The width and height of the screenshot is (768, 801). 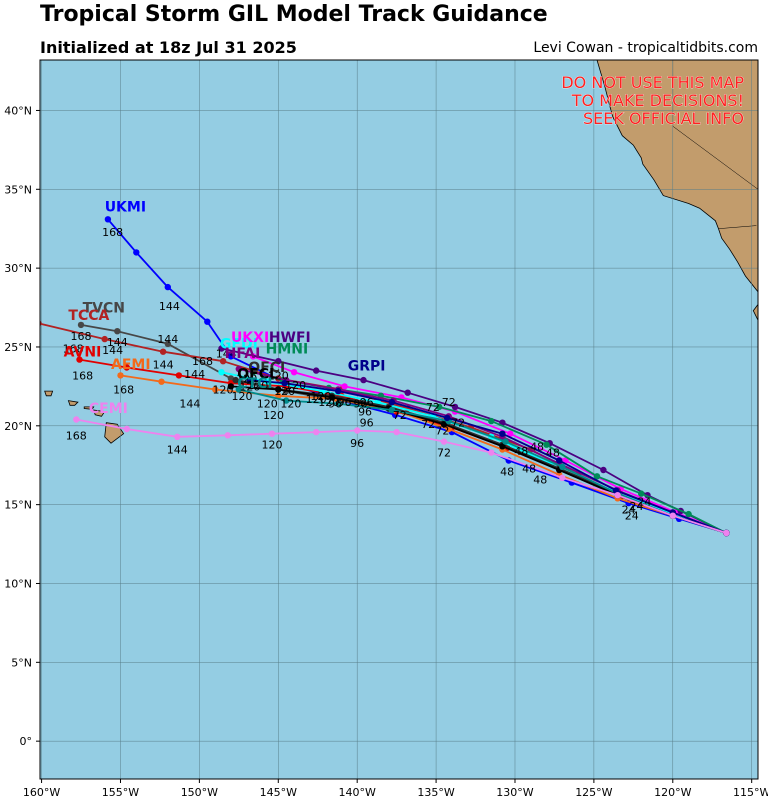 I want to click on model-label-ukxi: UKXI, so click(x=250, y=338).